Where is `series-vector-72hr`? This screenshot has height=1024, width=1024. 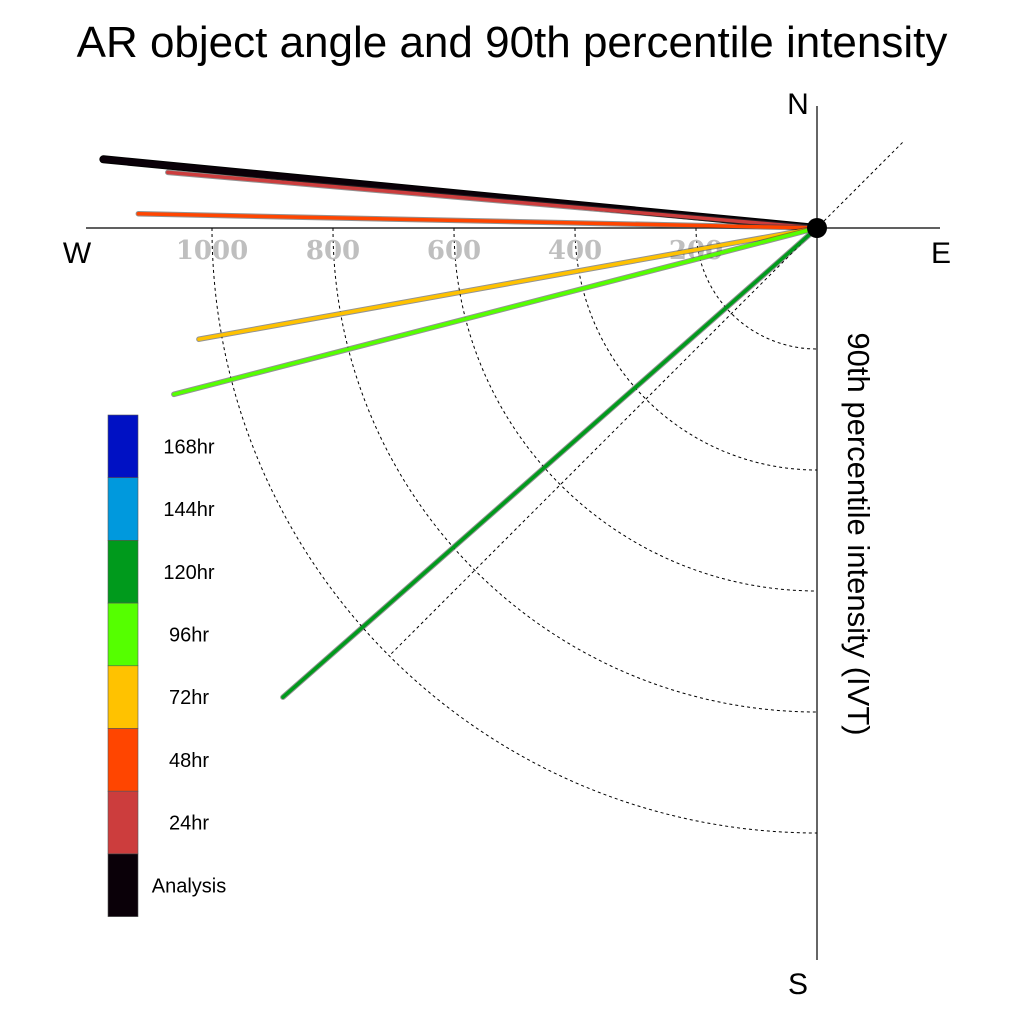
series-vector-72hr is located at coordinates (508, 283).